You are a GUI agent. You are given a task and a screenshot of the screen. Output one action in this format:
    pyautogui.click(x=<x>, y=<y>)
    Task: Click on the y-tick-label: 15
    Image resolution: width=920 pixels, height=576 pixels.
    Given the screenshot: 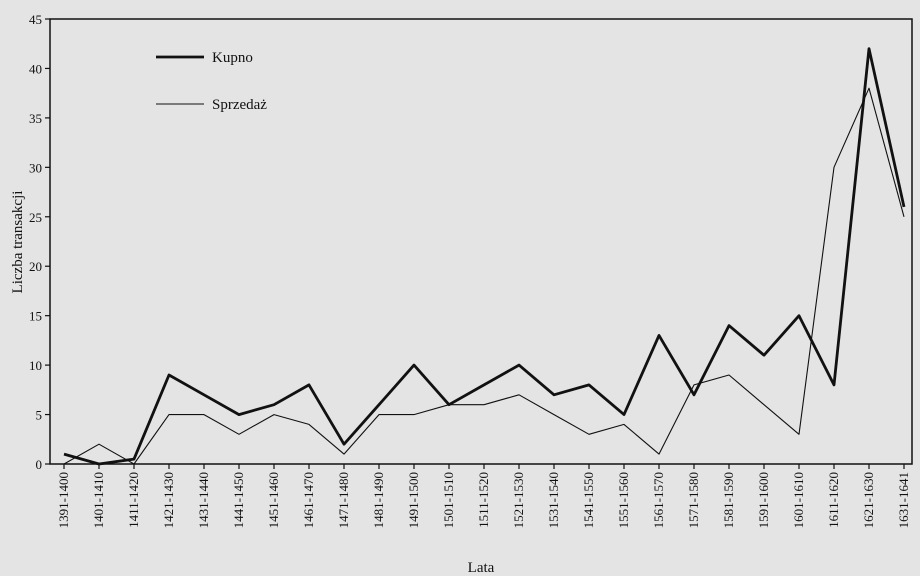 What is the action you would take?
    pyautogui.click(x=35, y=316)
    